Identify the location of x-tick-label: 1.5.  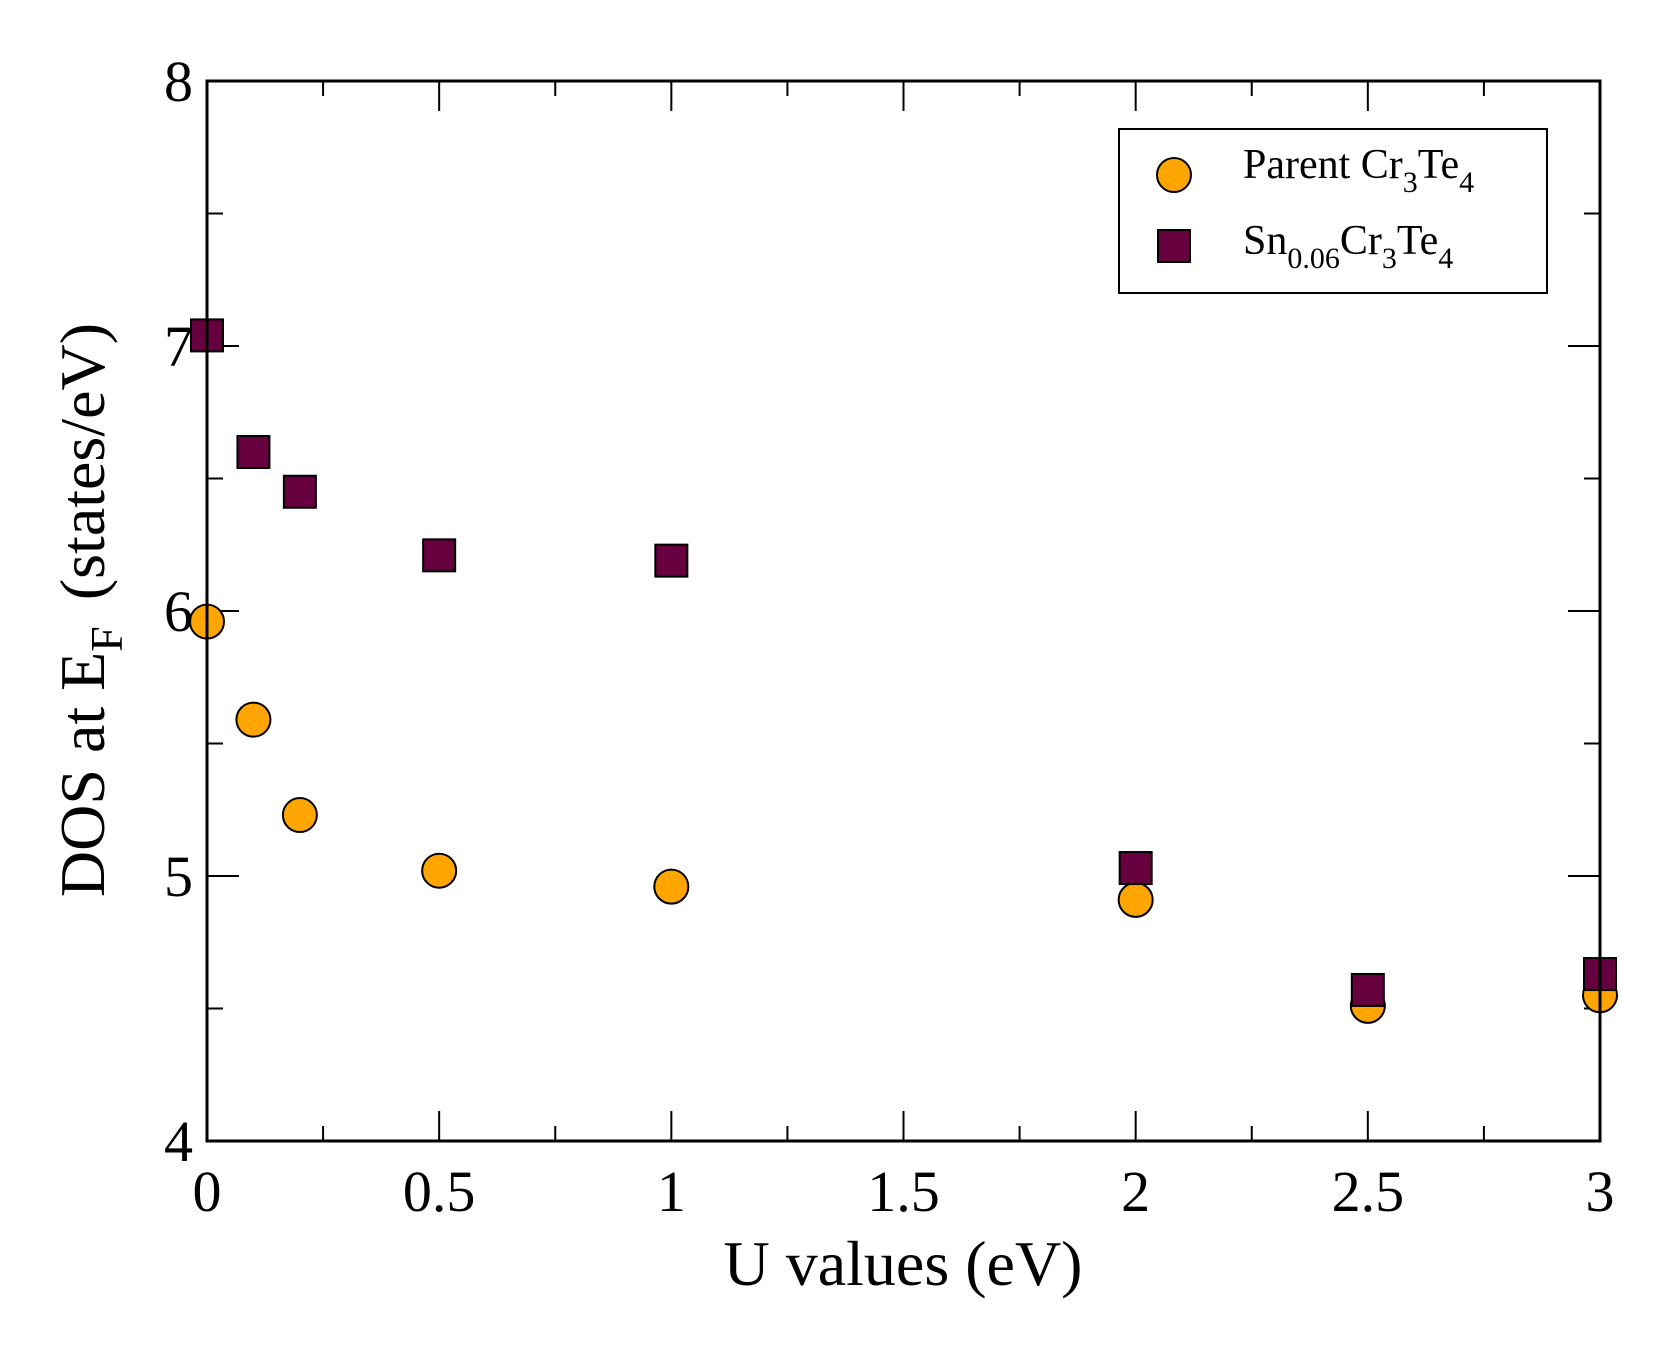
(903, 1191).